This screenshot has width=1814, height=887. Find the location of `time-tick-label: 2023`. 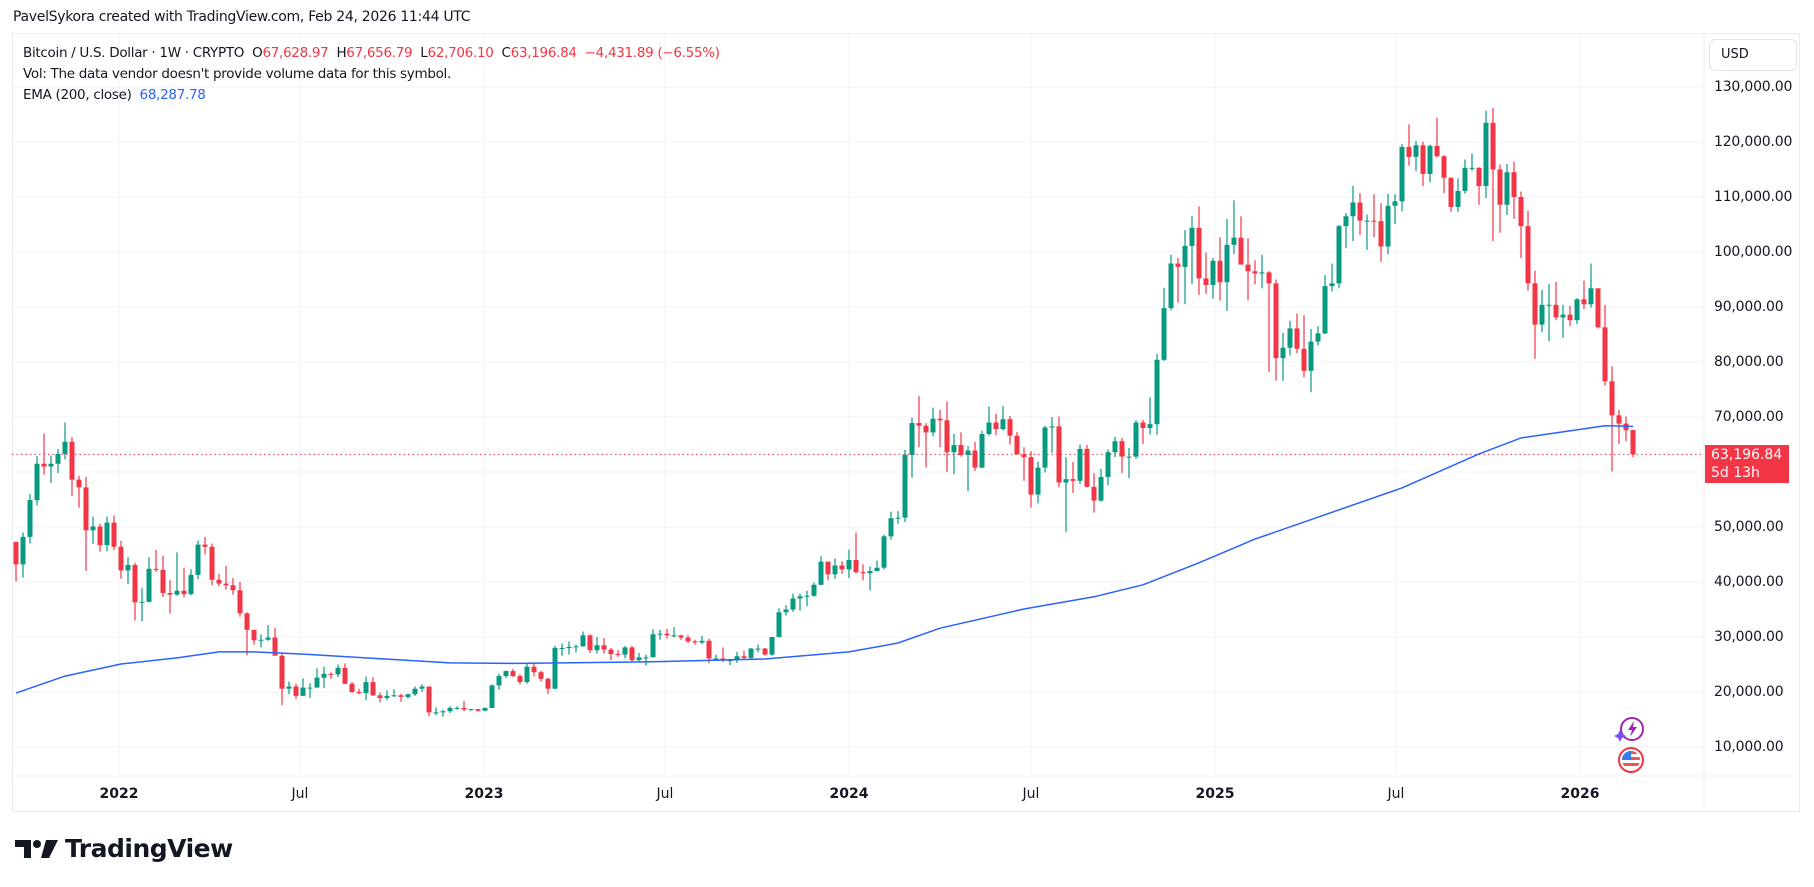

time-tick-label: 2023 is located at coordinates (484, 794).